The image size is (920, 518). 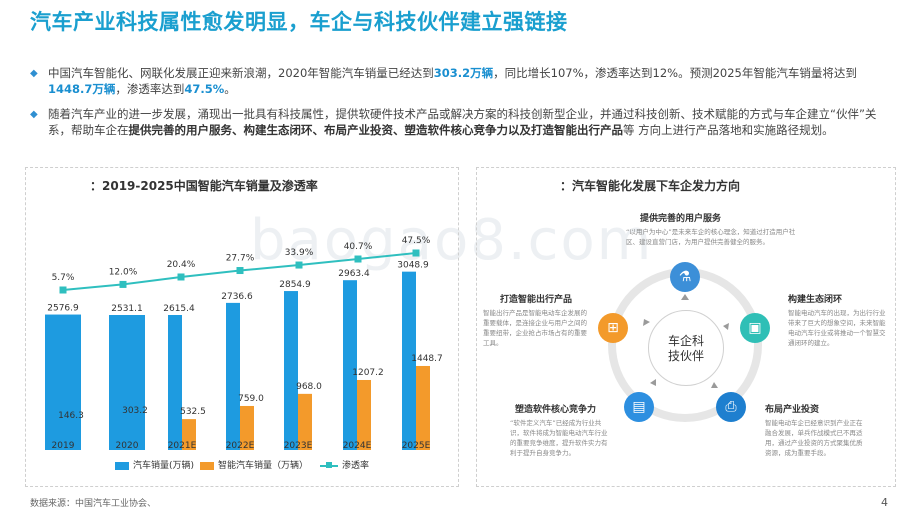 I want to click on hub-center, so click(x=686, y=348).